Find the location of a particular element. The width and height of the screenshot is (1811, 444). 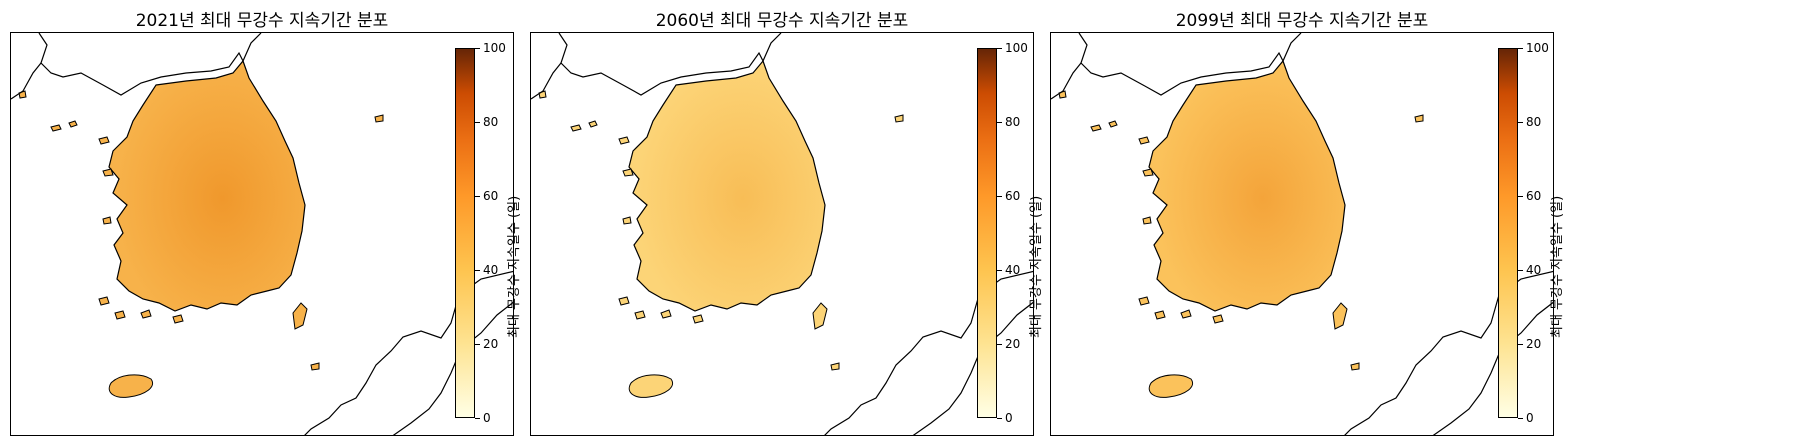

colorbar-tick-label: 40 is located at coordinates (491, 270).